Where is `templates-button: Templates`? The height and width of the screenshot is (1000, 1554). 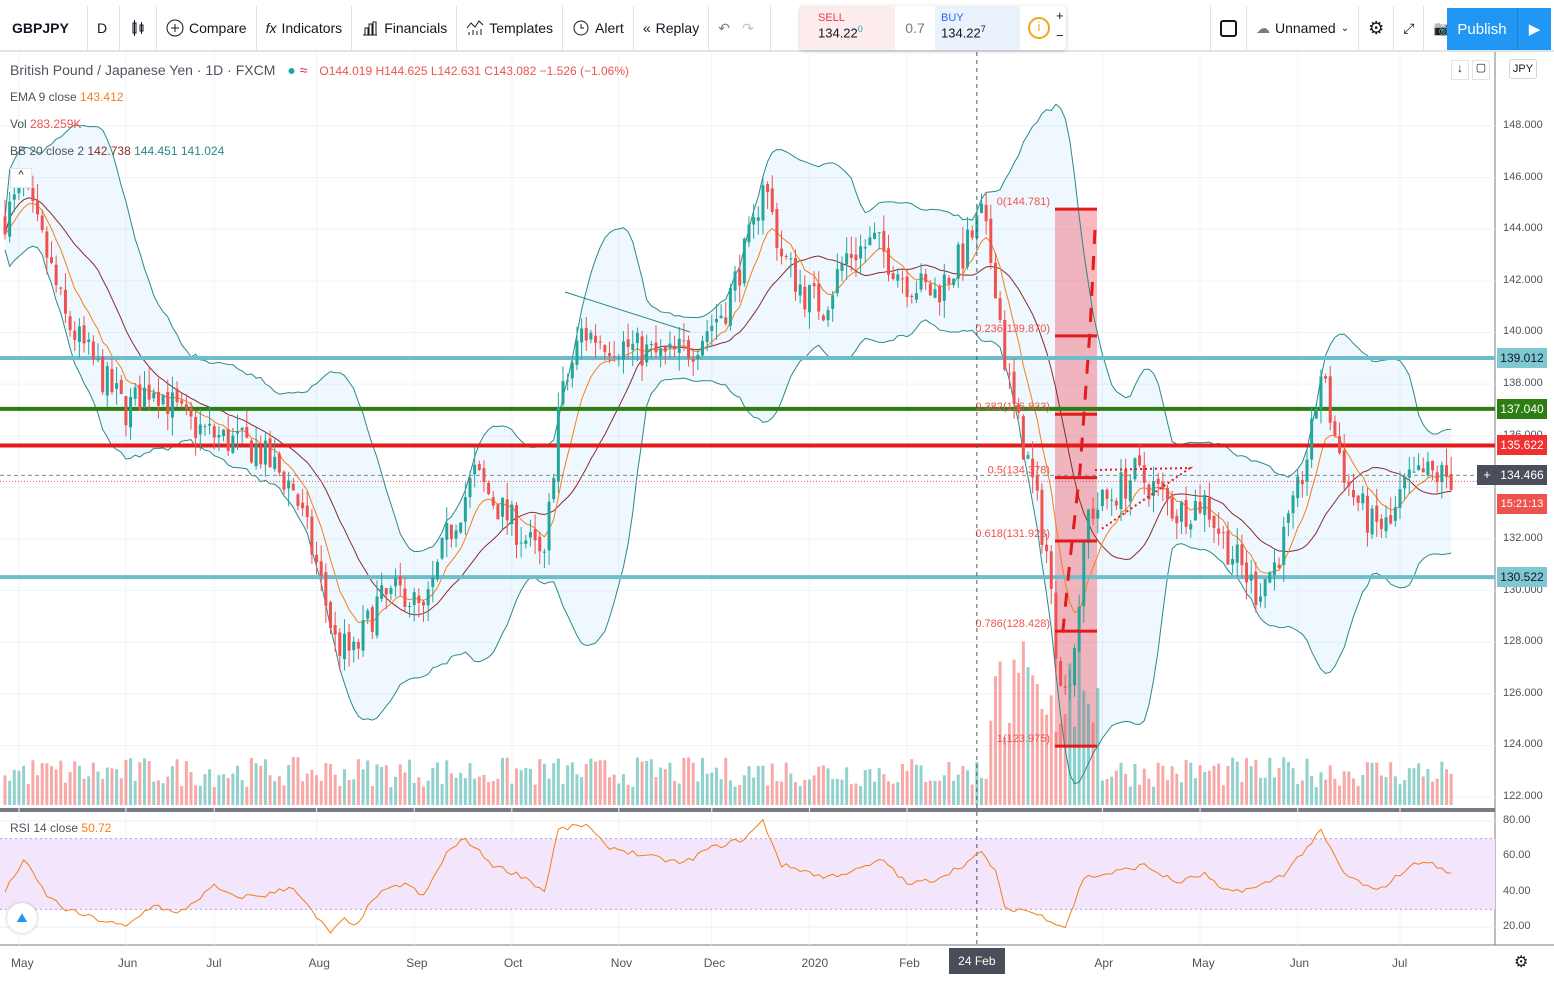
templates-button: Templates is located at coordinates (510, 28).